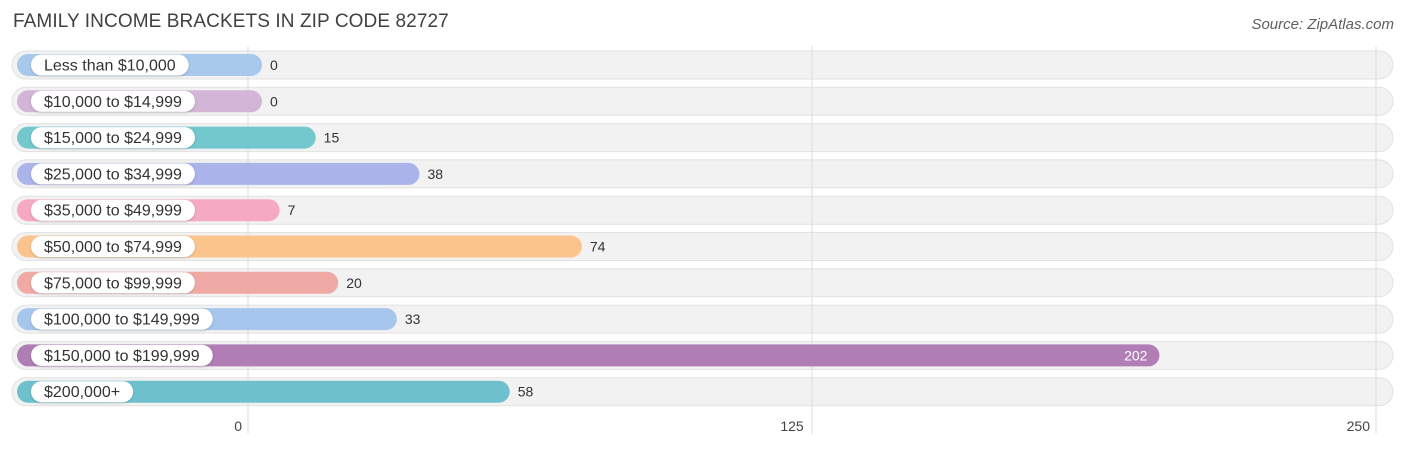 This screenshot has width=1406, height=450. I want to click on category-label: $15,000 to $24,999, so click(113, 138).